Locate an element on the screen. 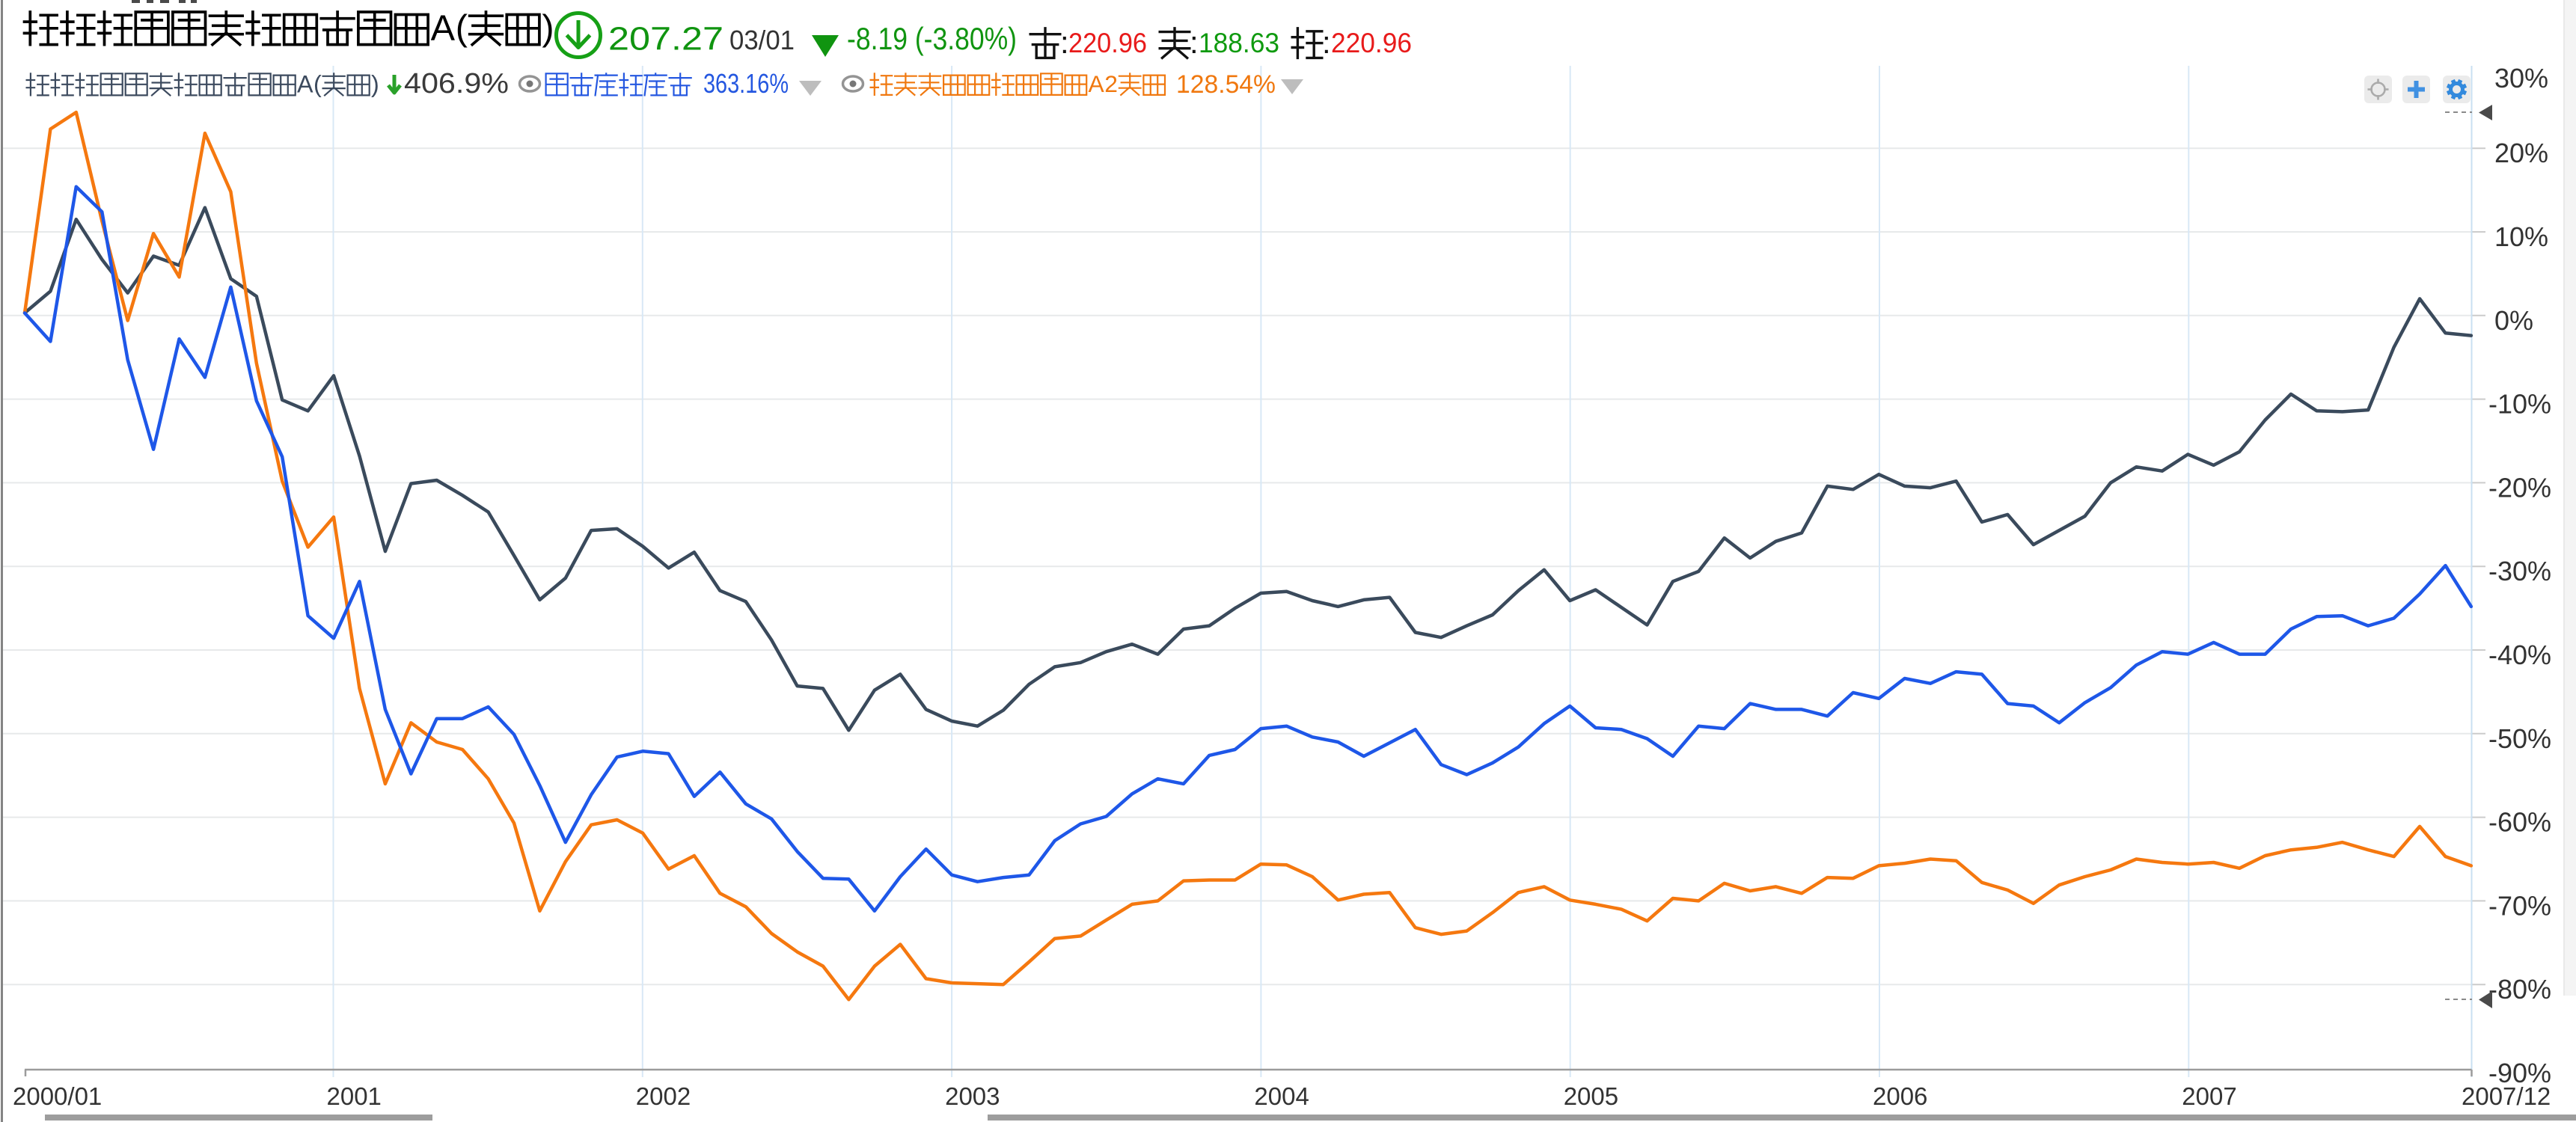 The image size is (2576, 1122). svg-text: 0% is located at coordinates (2513, 320).